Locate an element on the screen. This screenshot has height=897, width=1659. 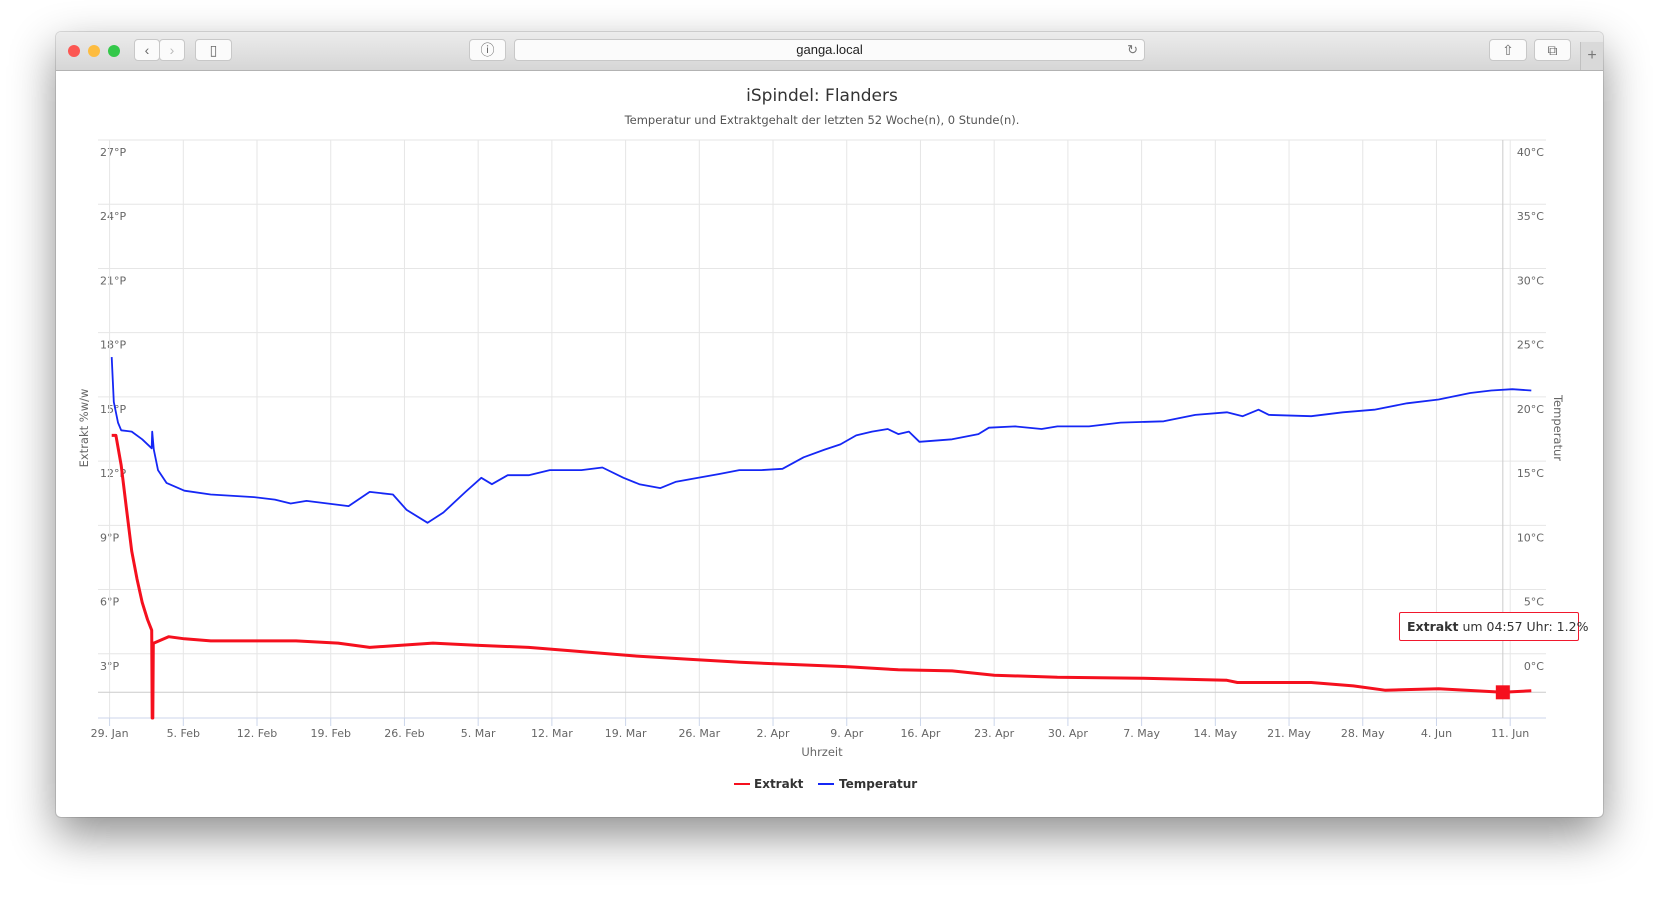
x-tick-label: 19. Feb is located at coordinates (330, 733).